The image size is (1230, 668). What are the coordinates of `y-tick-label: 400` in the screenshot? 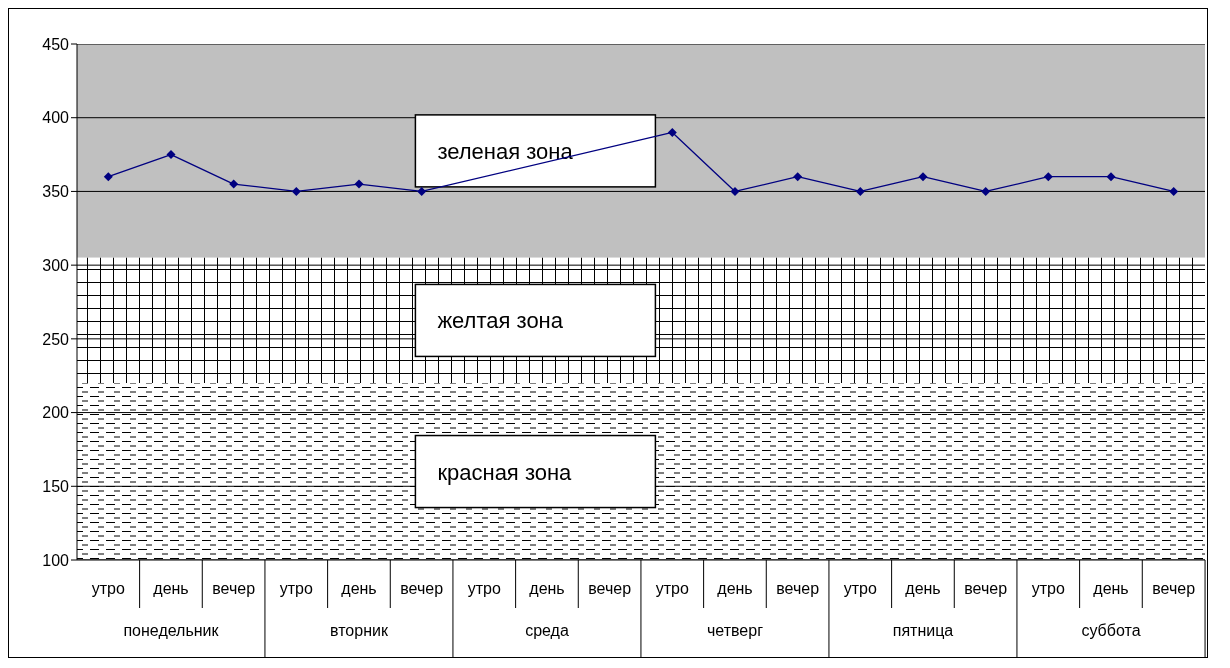 It's located at (56, 118).